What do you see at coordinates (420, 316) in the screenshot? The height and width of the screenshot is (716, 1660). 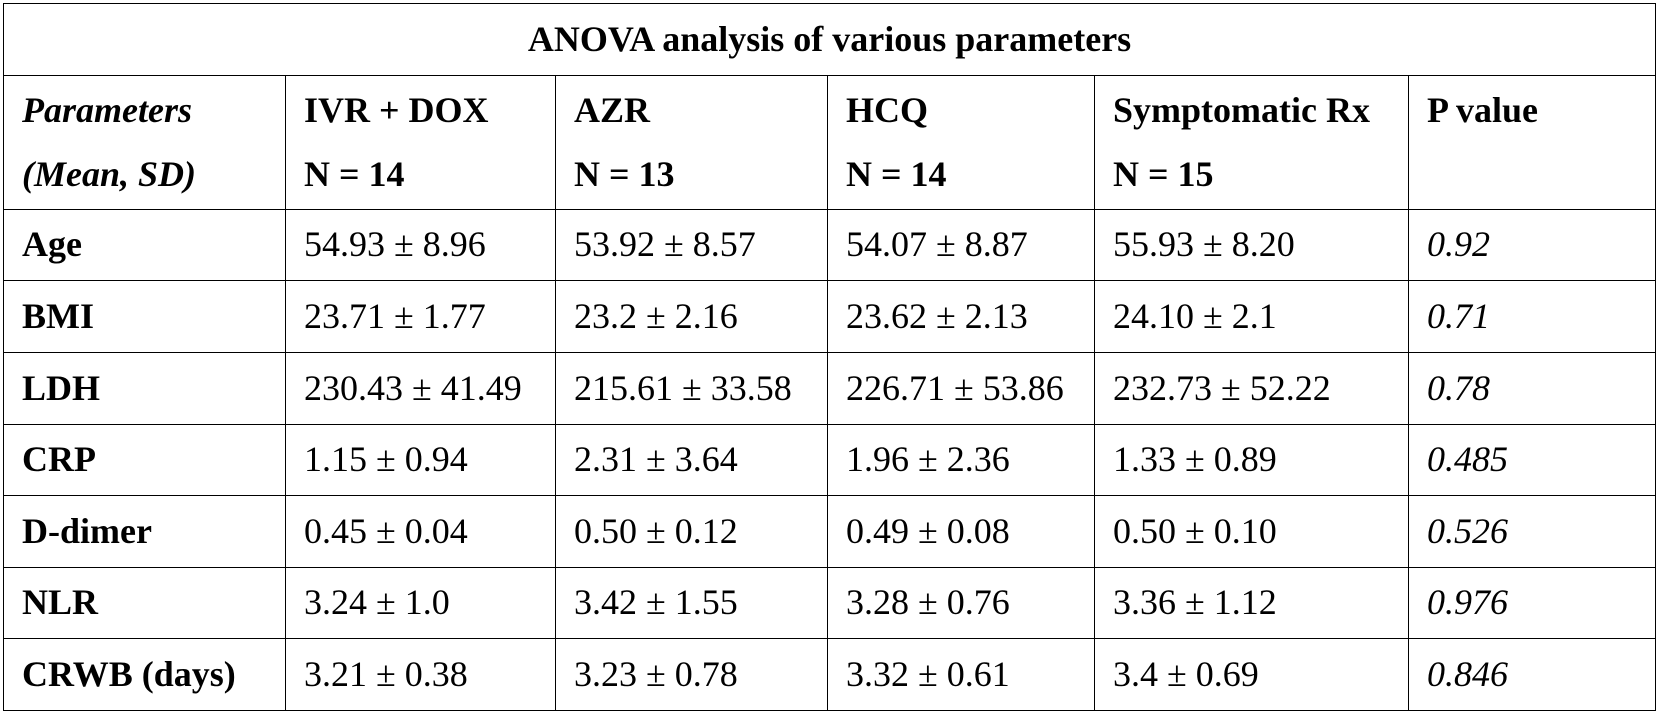 I see `row-value: 23.71 ± 1.77` at bounding box center [420, 316].